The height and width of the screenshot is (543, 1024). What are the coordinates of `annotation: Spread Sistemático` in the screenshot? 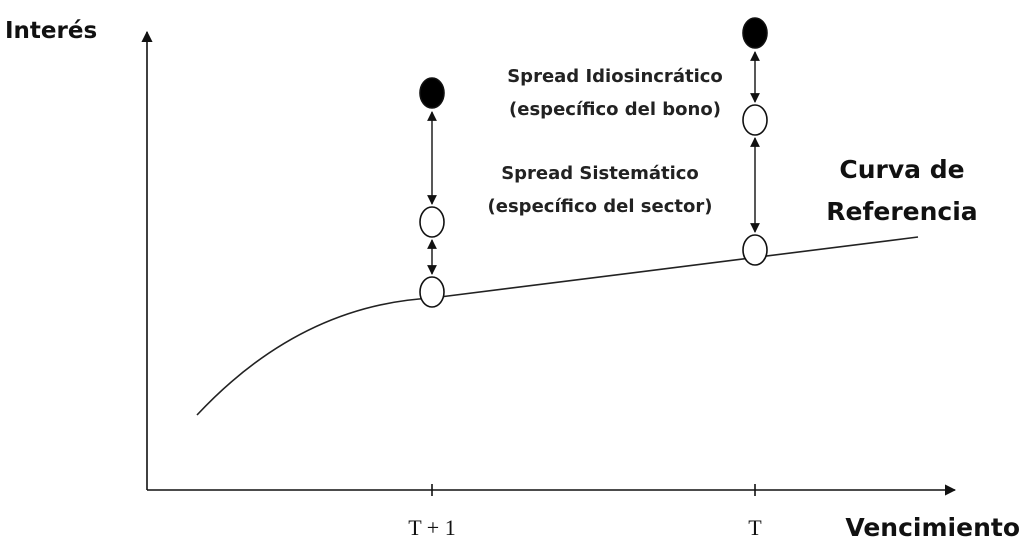 It's located at (600, 173).